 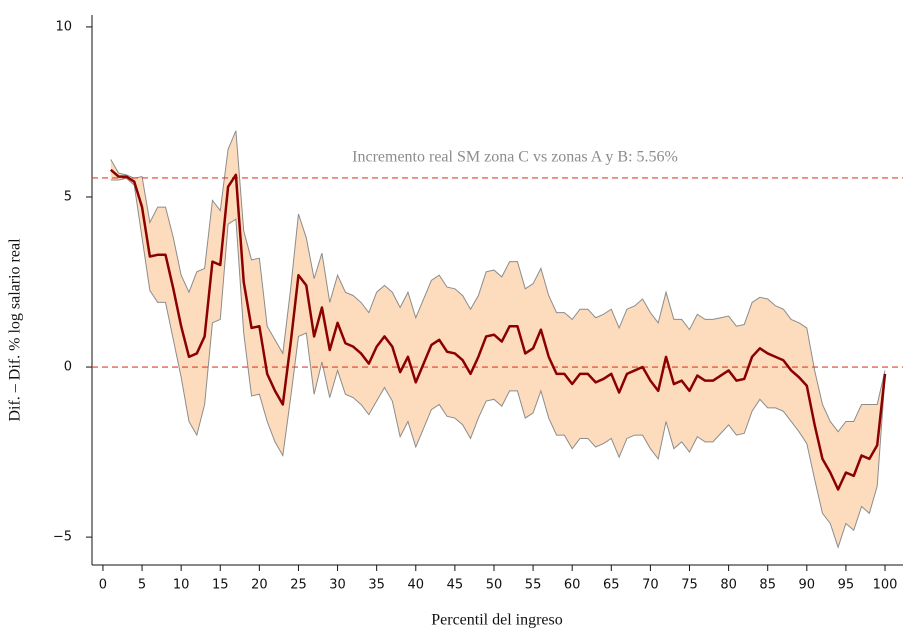 What do you see at coordinates (650, 585) in the screenshot?
I see `x-tick-label: 70` at bounding box center [650, 585].